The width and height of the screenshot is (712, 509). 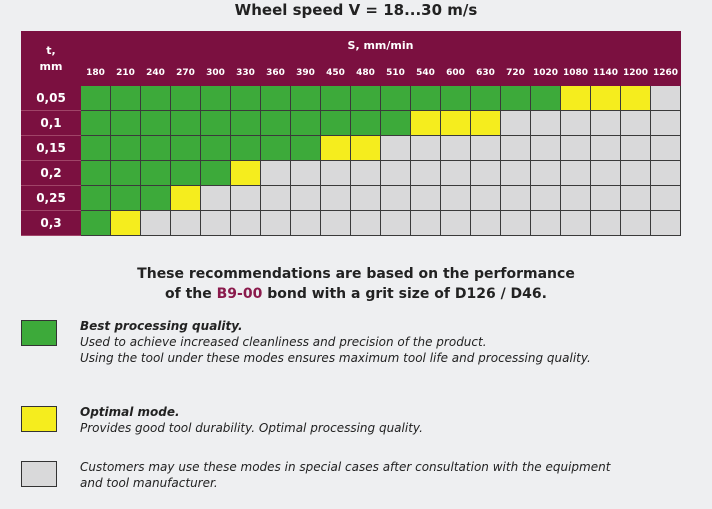 What do you see at coordinates (51, 66) in the screenshot?
I see `t-header-unit: mm` at bounding box center [51, 66].